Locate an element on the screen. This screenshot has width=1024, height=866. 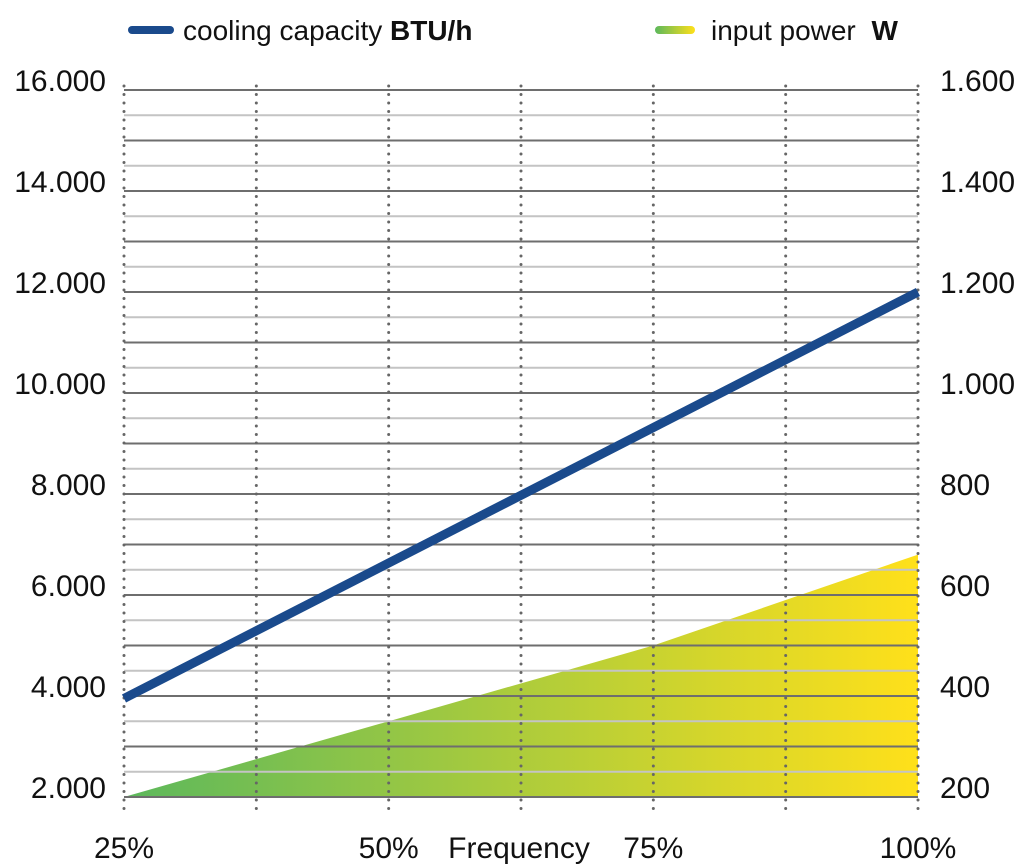
y-right-tick-label: 1.000 is located at coordinates (977, 384).